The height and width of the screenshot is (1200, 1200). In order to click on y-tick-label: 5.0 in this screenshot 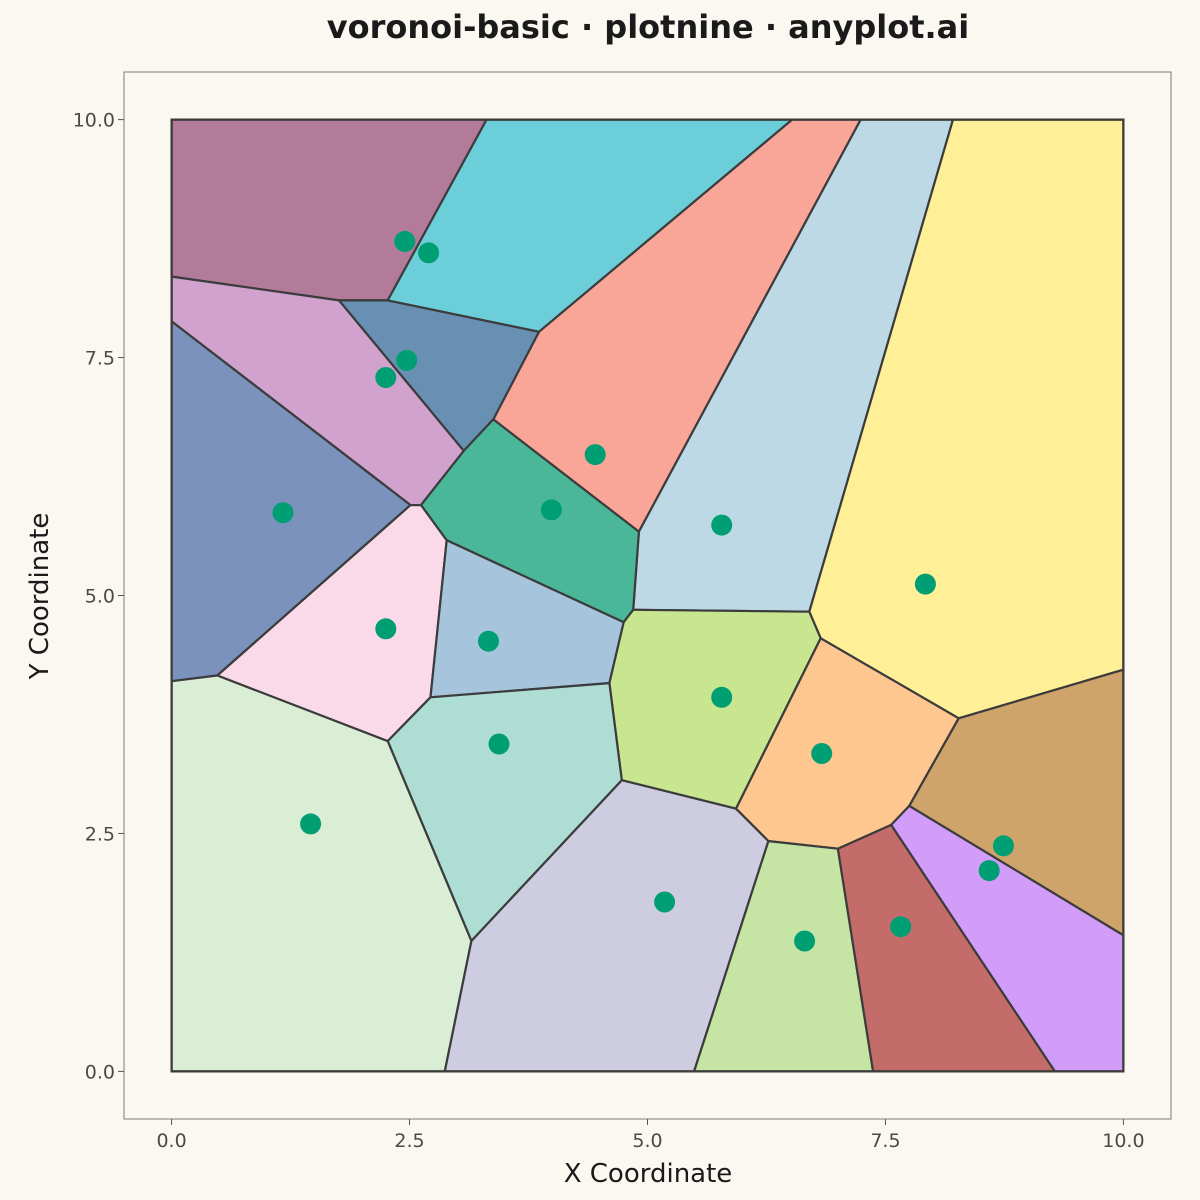, I will do `click(100, 597)`.